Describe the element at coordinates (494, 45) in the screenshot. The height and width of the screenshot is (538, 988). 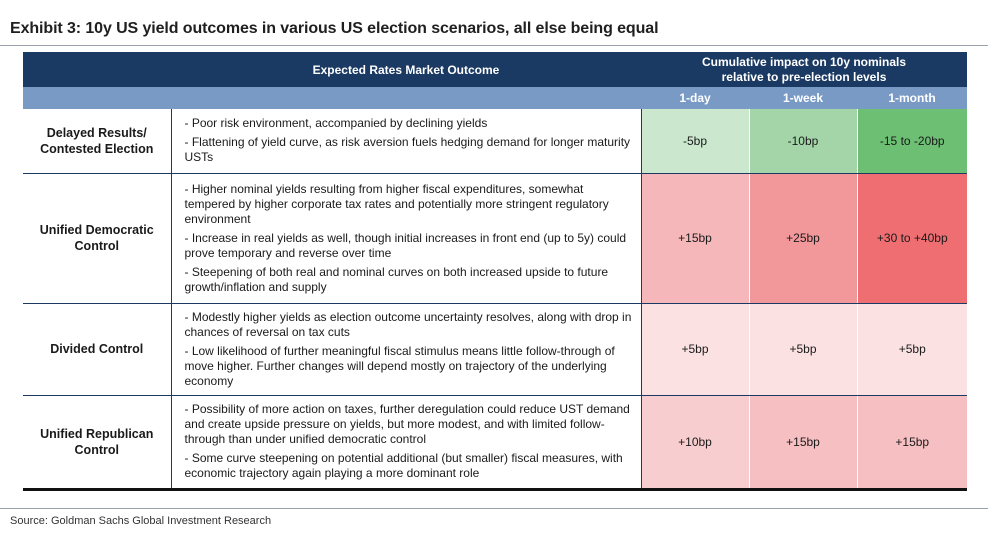
I see `title-divider` at that location.